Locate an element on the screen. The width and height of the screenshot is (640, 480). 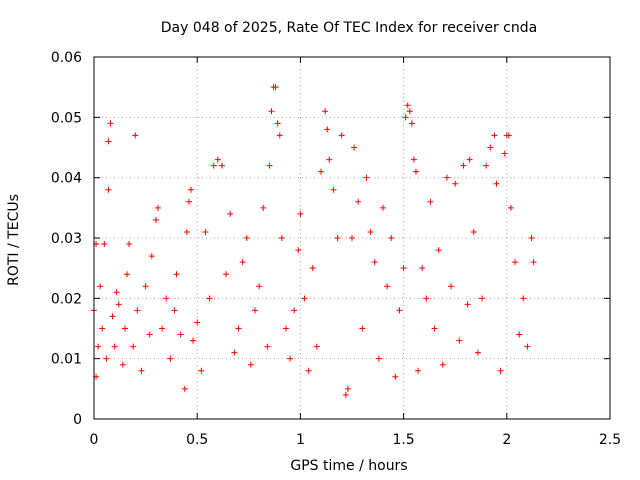
x-axis-title: GPS time / hours is located at coordinates (348, 466).